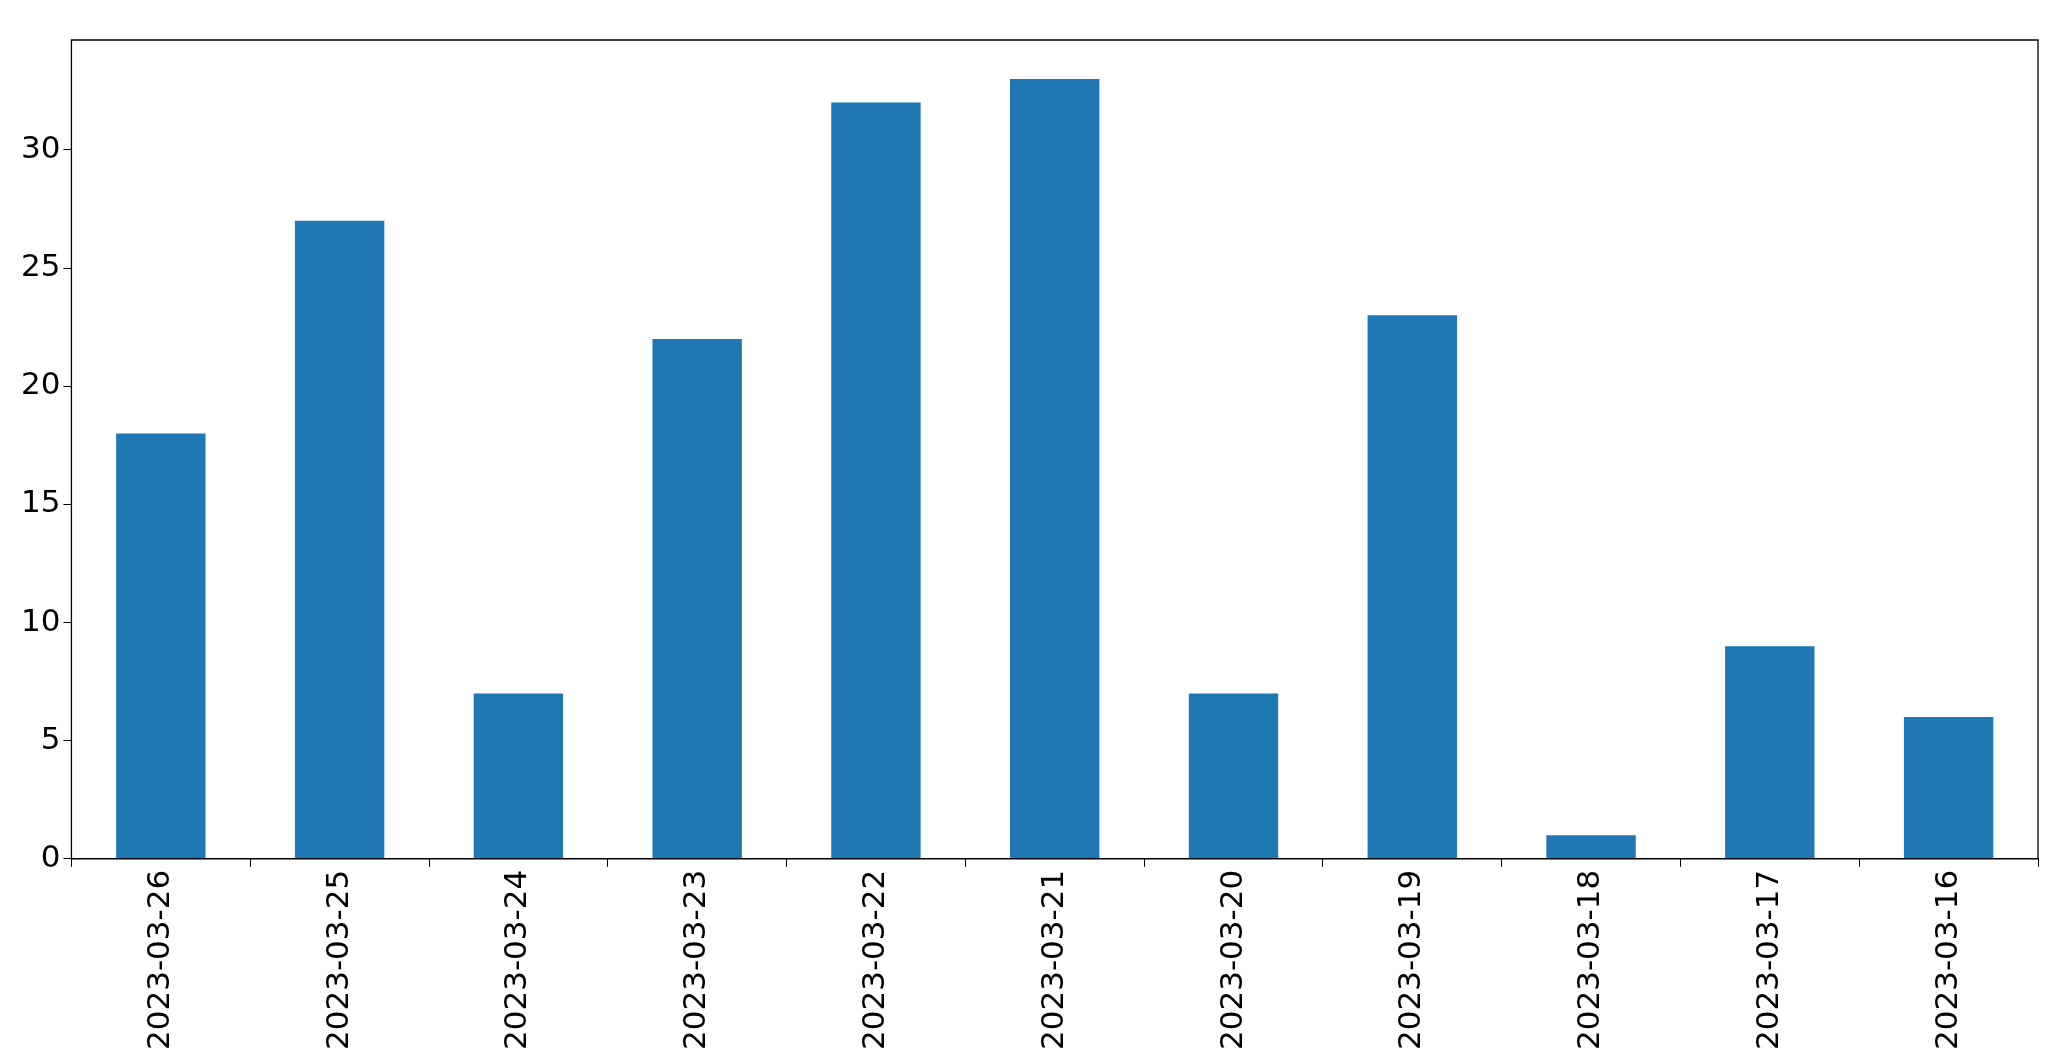 Image resolution: width=2071 pixels, height=1061 pixels. What do you see at coordinates (40, 619) in the screenshot?
I see `y-tick-label: 10` at bounding box center [40, 619].